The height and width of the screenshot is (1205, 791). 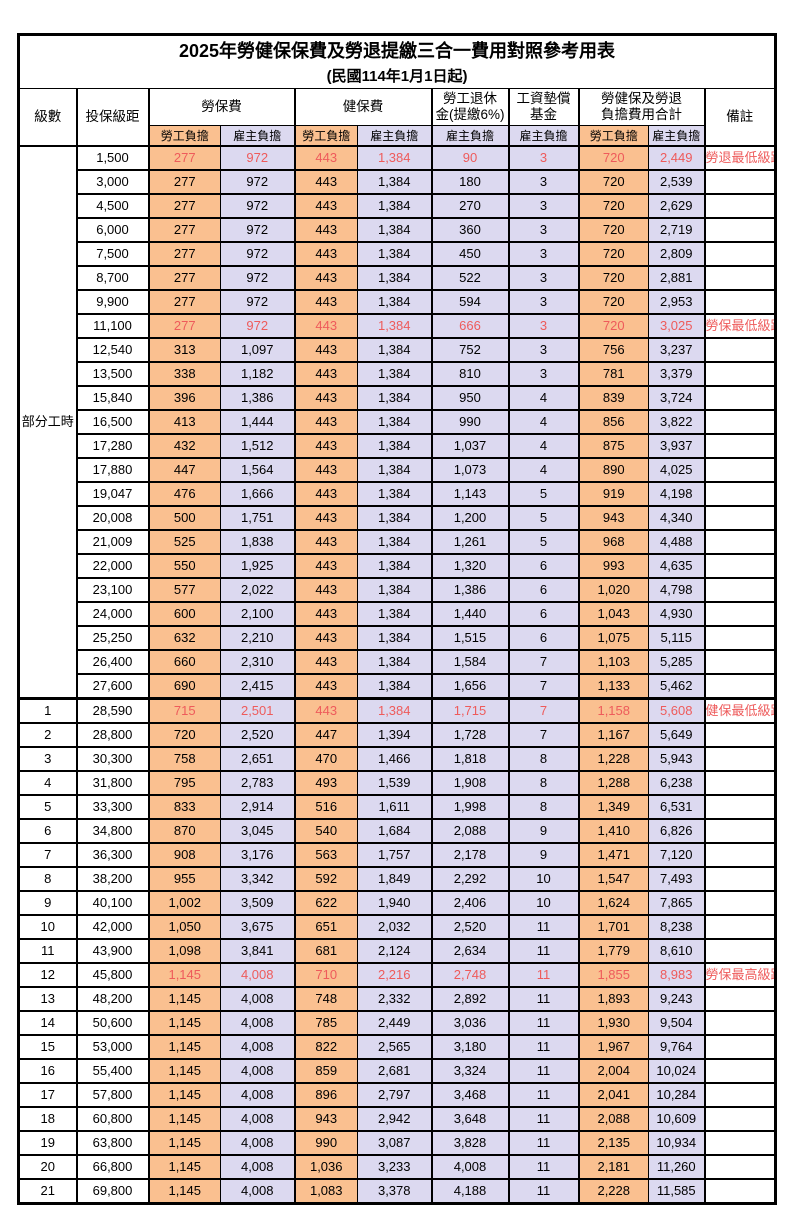 What do you see at coordinates (112, 518) in the screenshot?
I see `cell-bracket: 20,008` at bounding box center [112, 518].